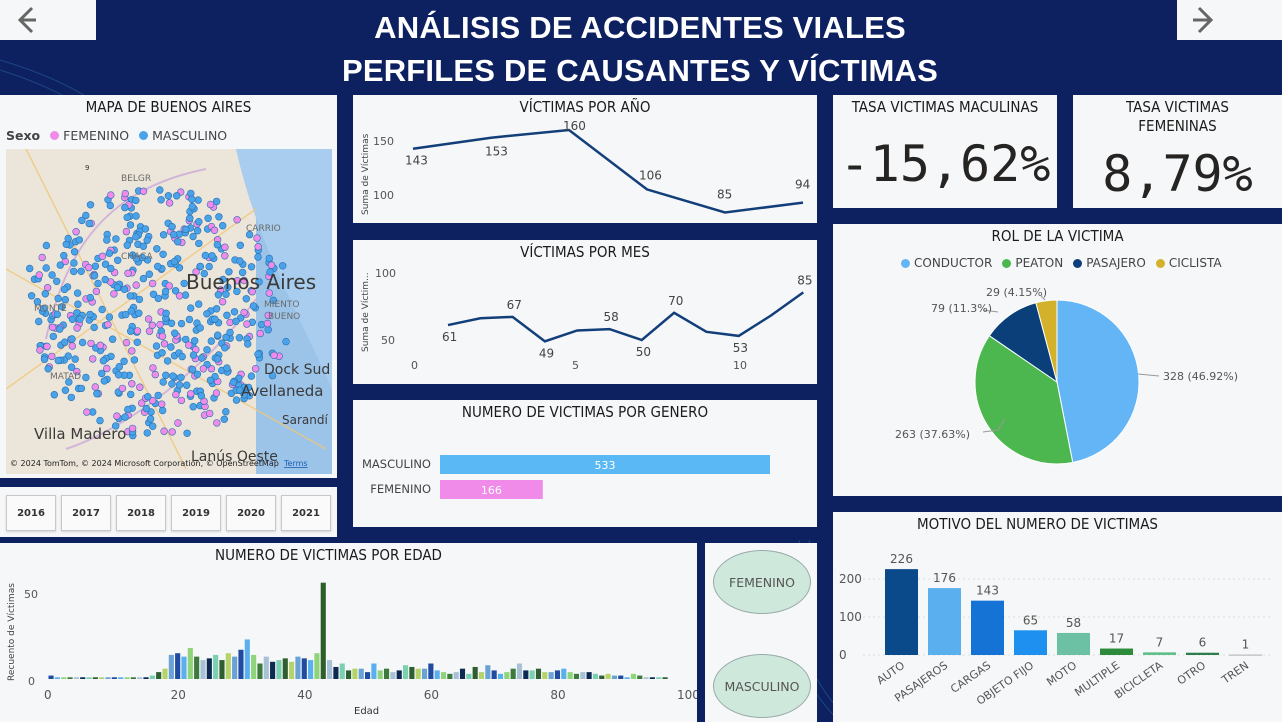  What do you see at coordinates (762, 582) in the screenshot?
I see `slicer-female-button: FEMENINO` at bounding box center [762, 582].